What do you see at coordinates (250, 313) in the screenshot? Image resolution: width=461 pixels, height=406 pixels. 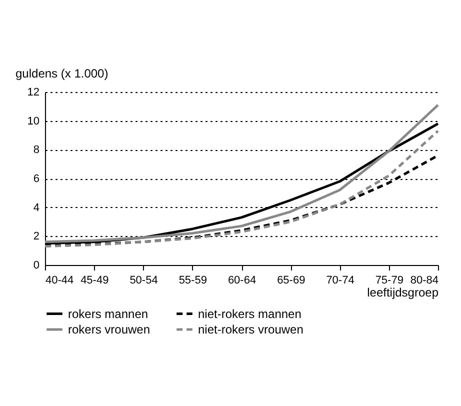 I see `legend-label: niet-rokers mannen` at bounding box center [250, 313].